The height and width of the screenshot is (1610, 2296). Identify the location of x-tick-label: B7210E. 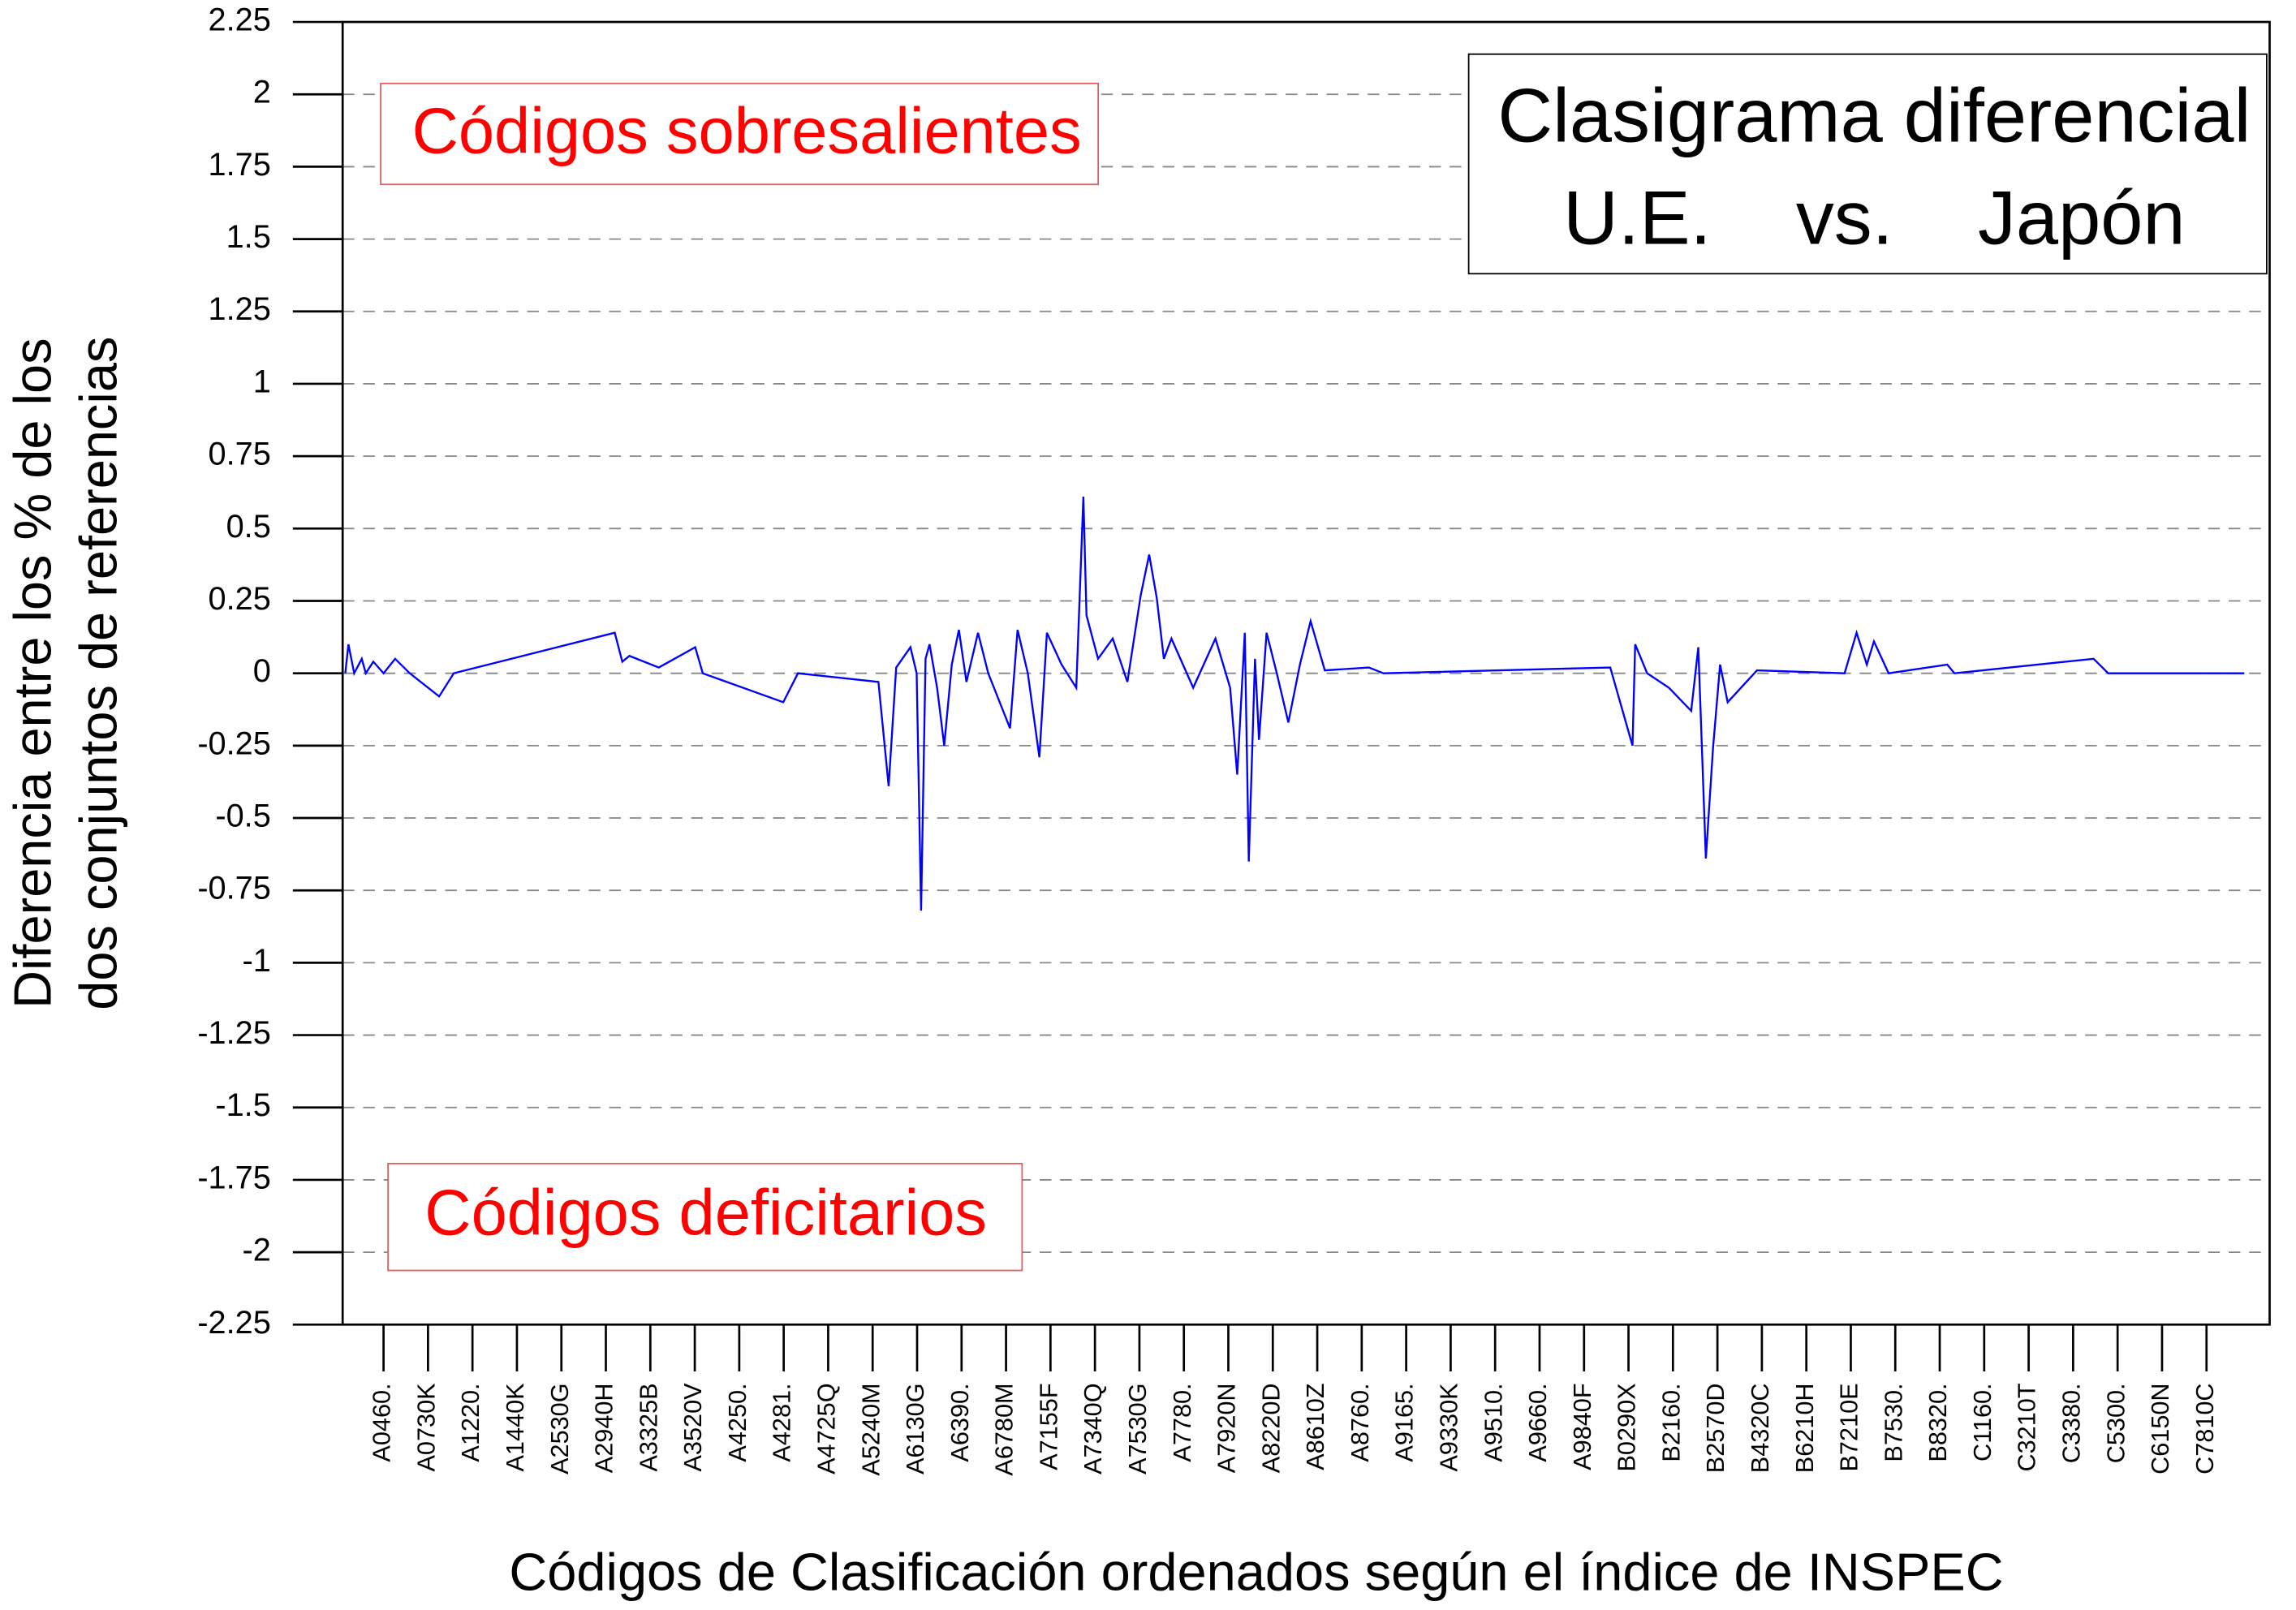
(1849, 1427).